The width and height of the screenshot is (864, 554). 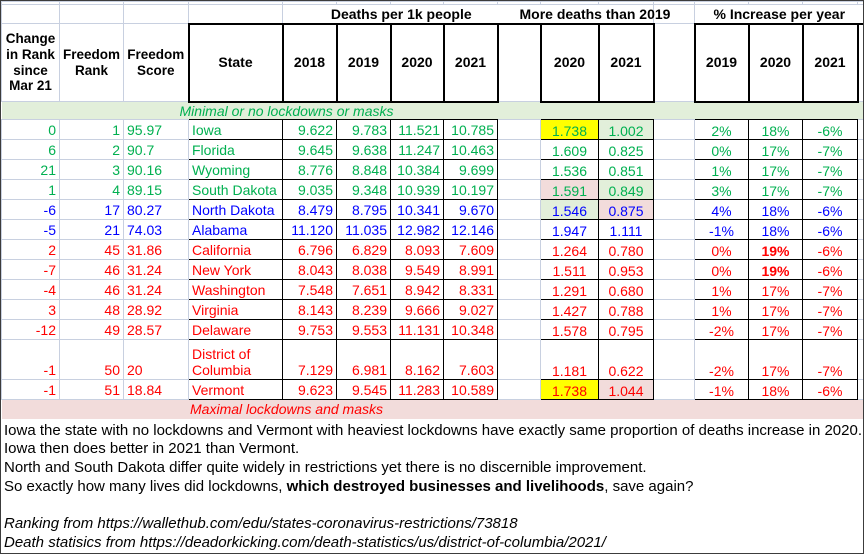 What do you see at coordinates (30, 62) in the screenshot?
I see `header-change-in-rank: Change in Rank since Mar 21` at bounding box center [30, 62].